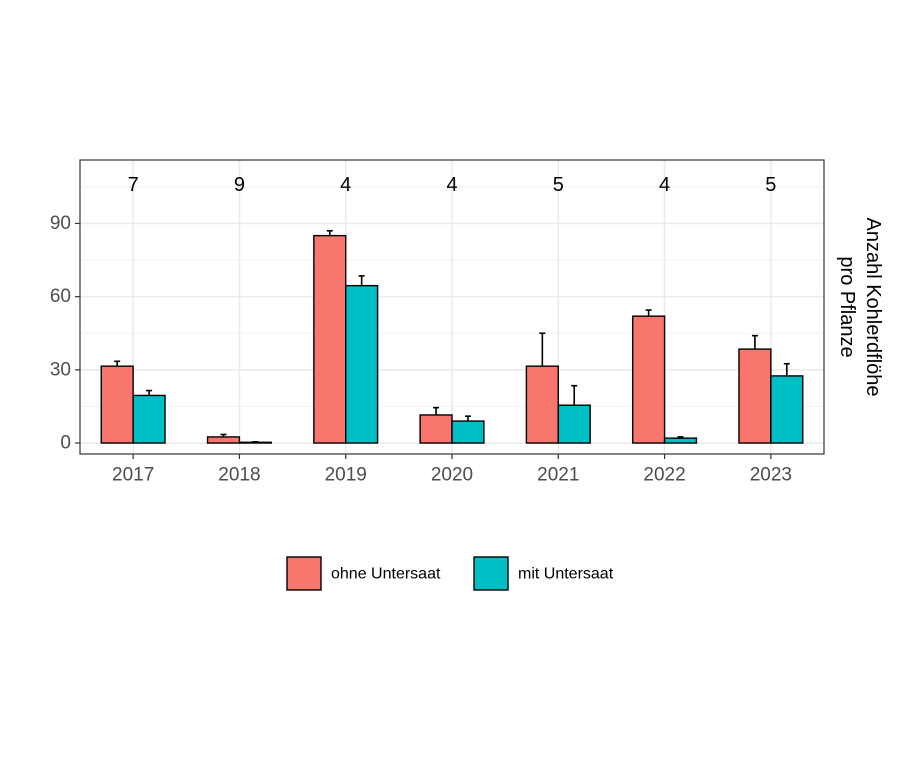 The image size is (900, 765). What do you see at coordinates (330, 339) in the screenshot?
I see `bar-ohne-2019` at bounding box center [330, 339].